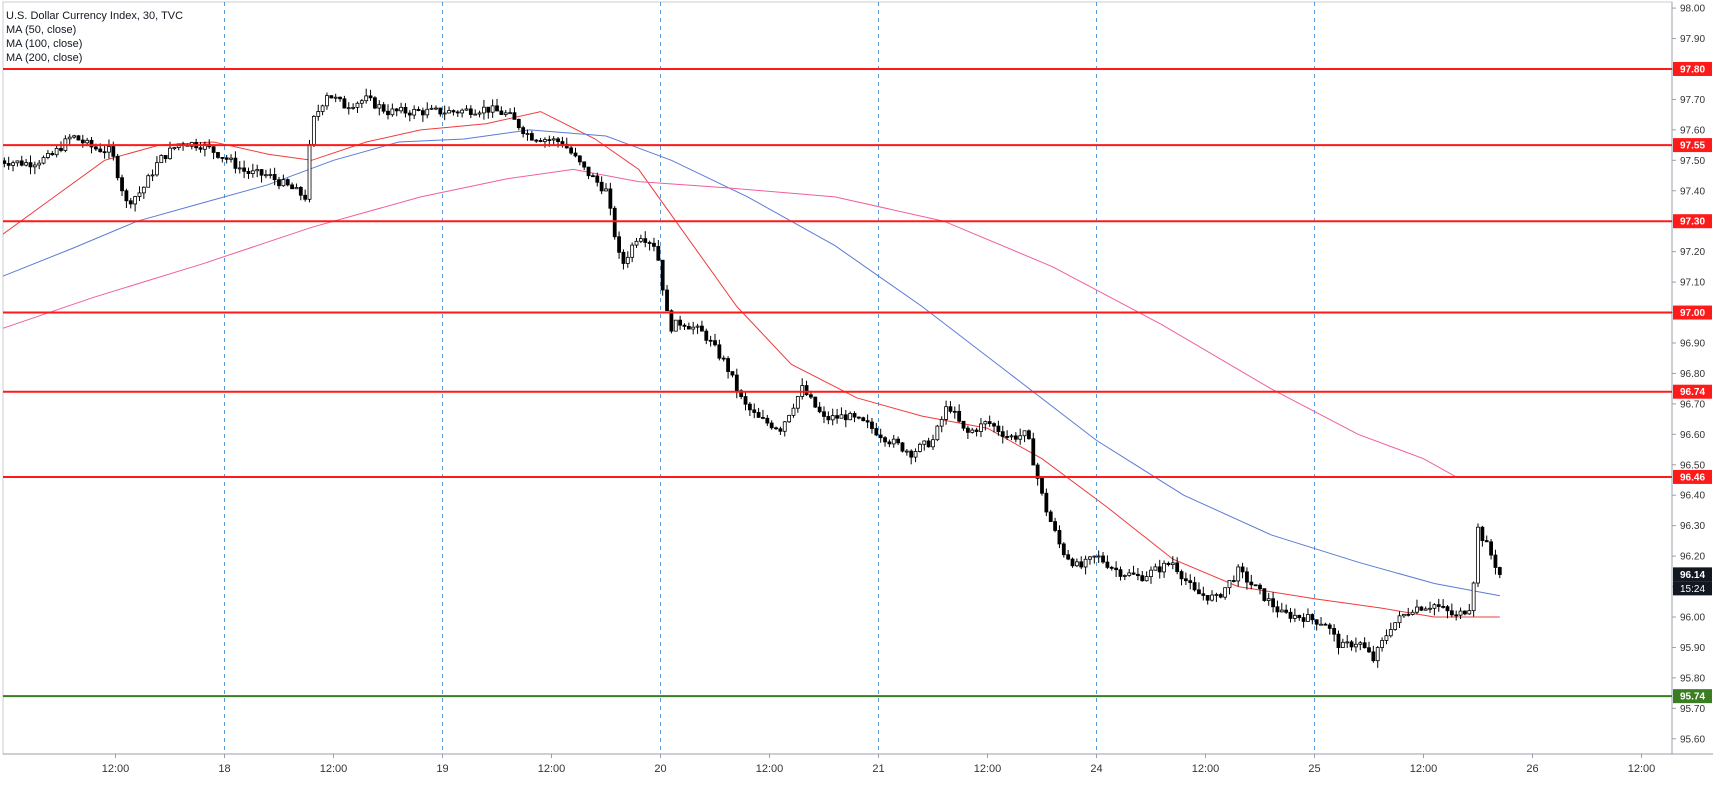 Image resolution: width=1715 pixels, height=790 pixels. Describe the element at coordinates (1692, 343) in the screenshot. I see `price-tick-label: 96.90` at that location.